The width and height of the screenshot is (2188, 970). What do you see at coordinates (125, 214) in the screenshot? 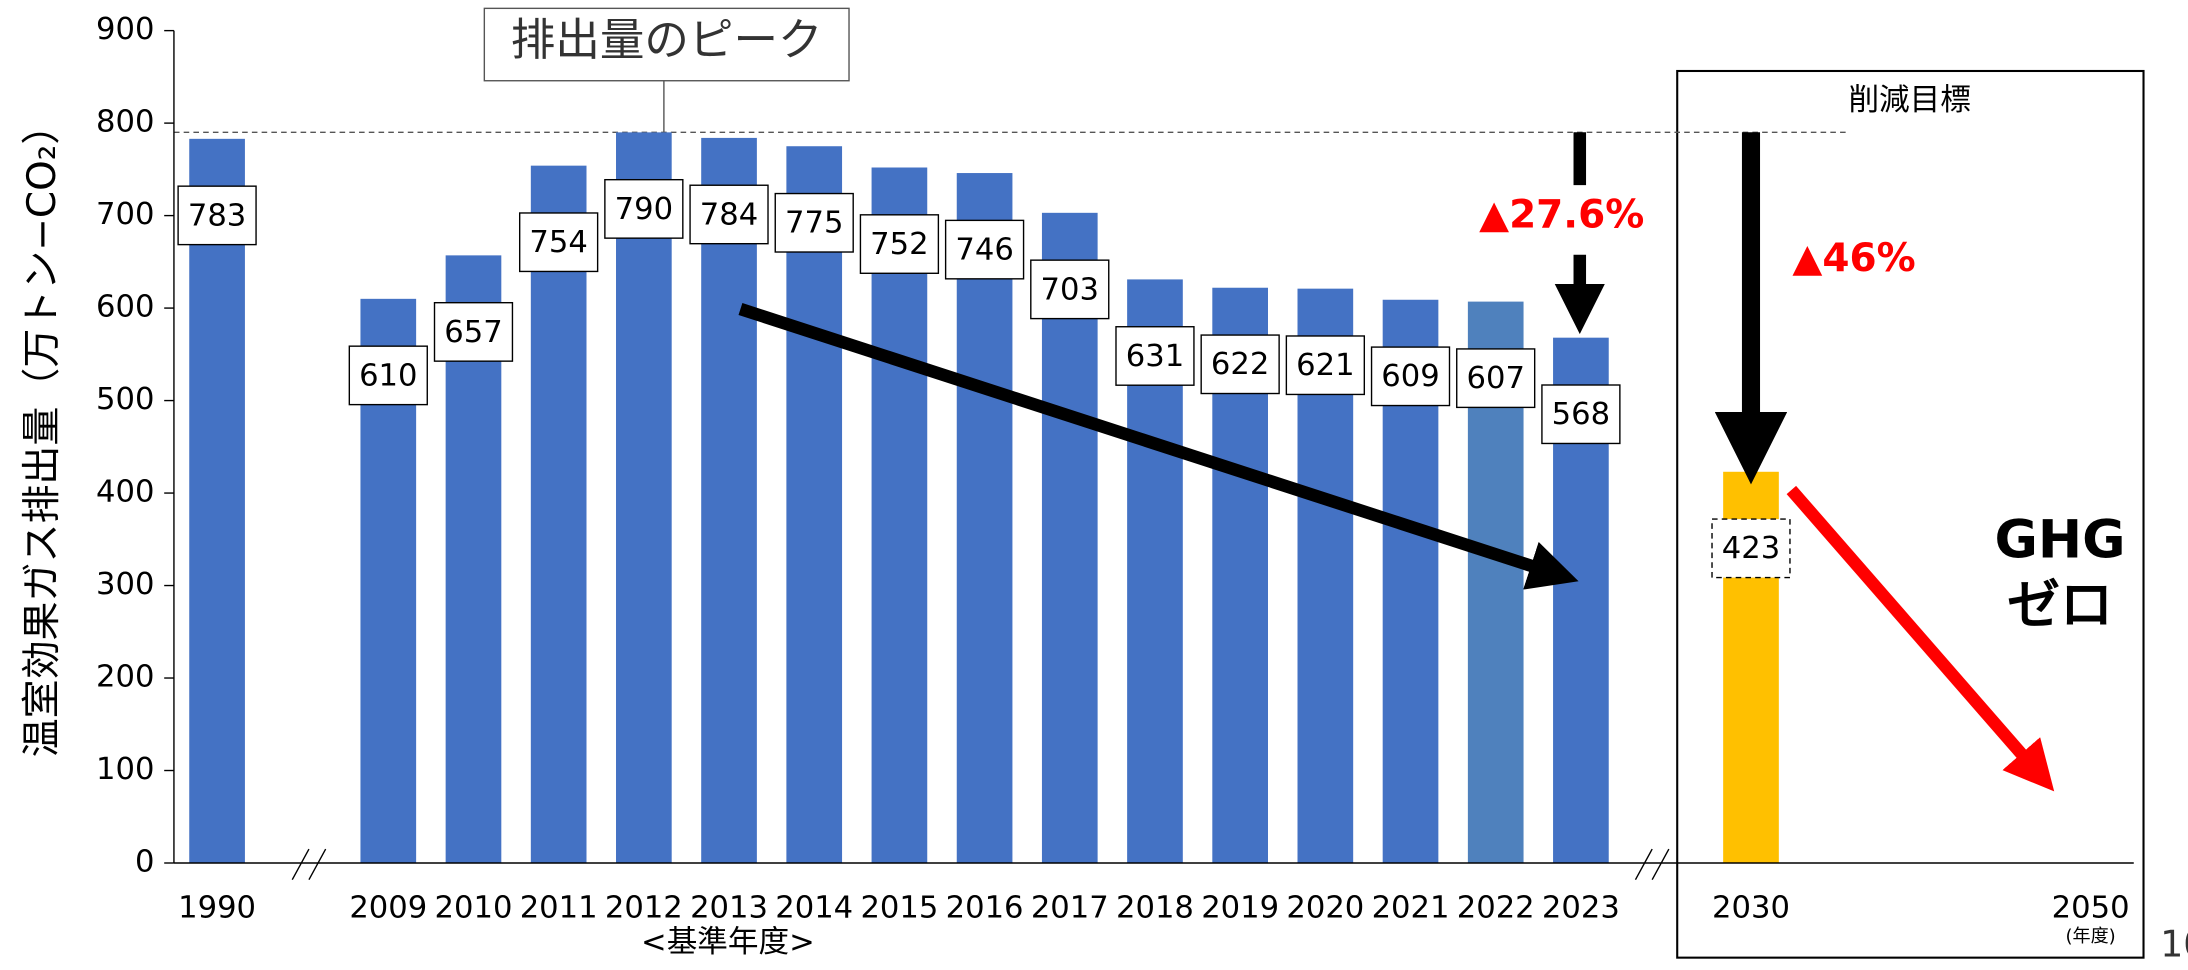
I see `y-tick-label: 700` at bounding box center [125, 214].